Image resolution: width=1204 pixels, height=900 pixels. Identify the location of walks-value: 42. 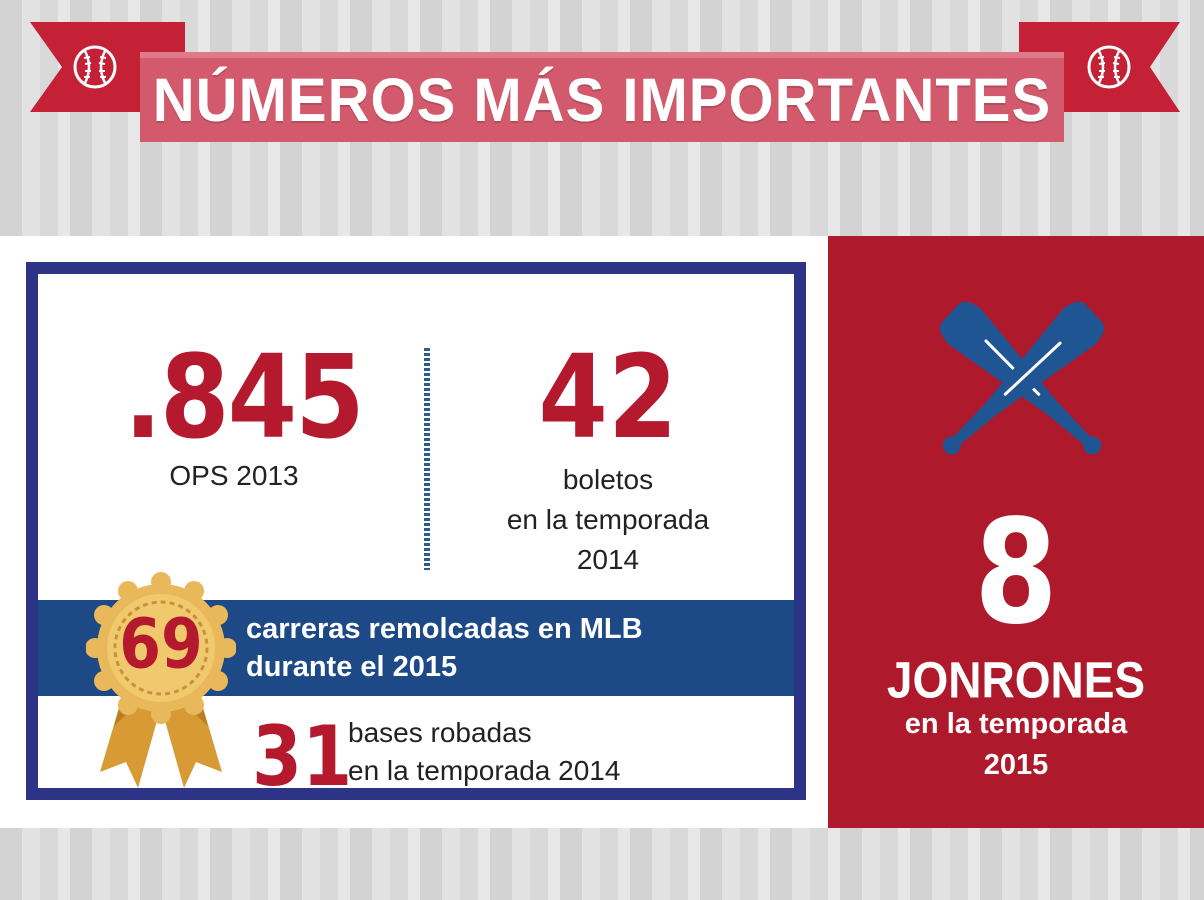
(608, 397).